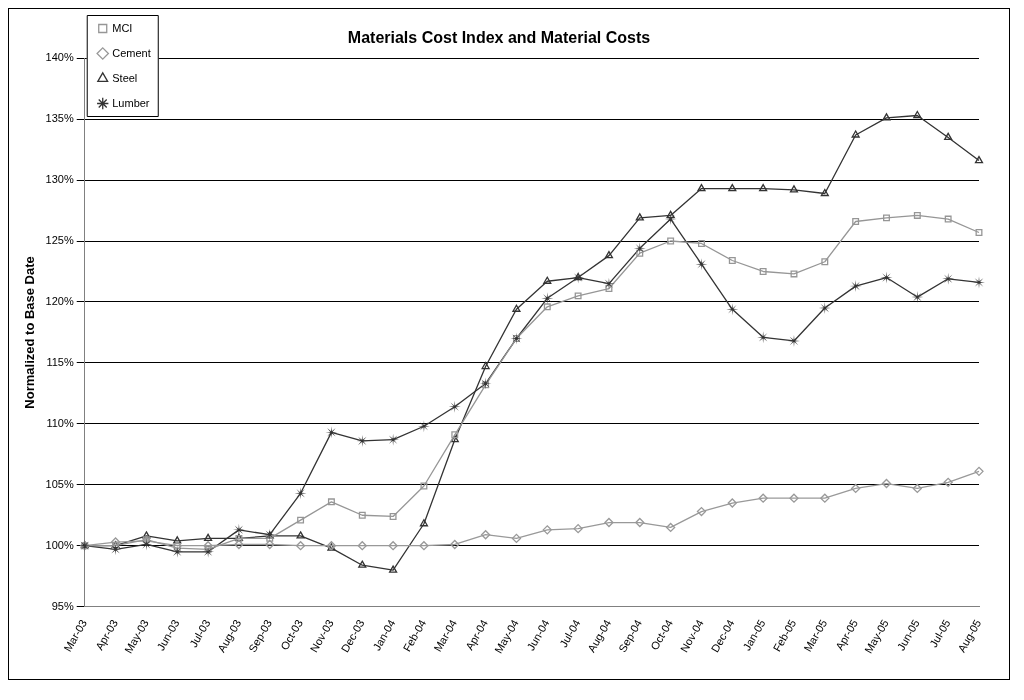 This screenshot has height=700, width=1024. I want to click on y-axis-title: Normalized to Base Date, so click(30, 332).